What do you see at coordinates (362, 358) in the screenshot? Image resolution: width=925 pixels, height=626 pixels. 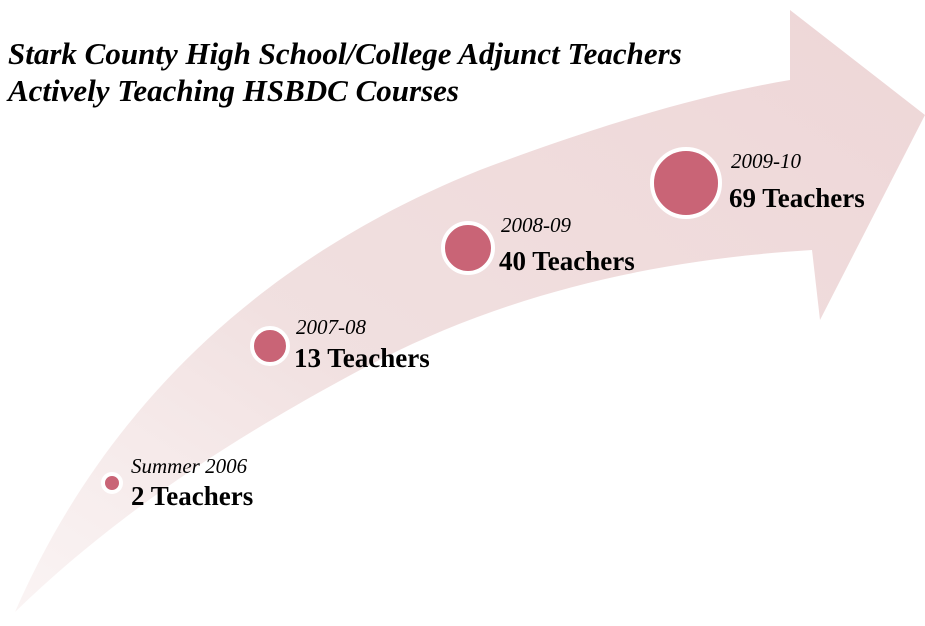 I see `node-label: 13 Teachers` at bounding box center [362, 358].